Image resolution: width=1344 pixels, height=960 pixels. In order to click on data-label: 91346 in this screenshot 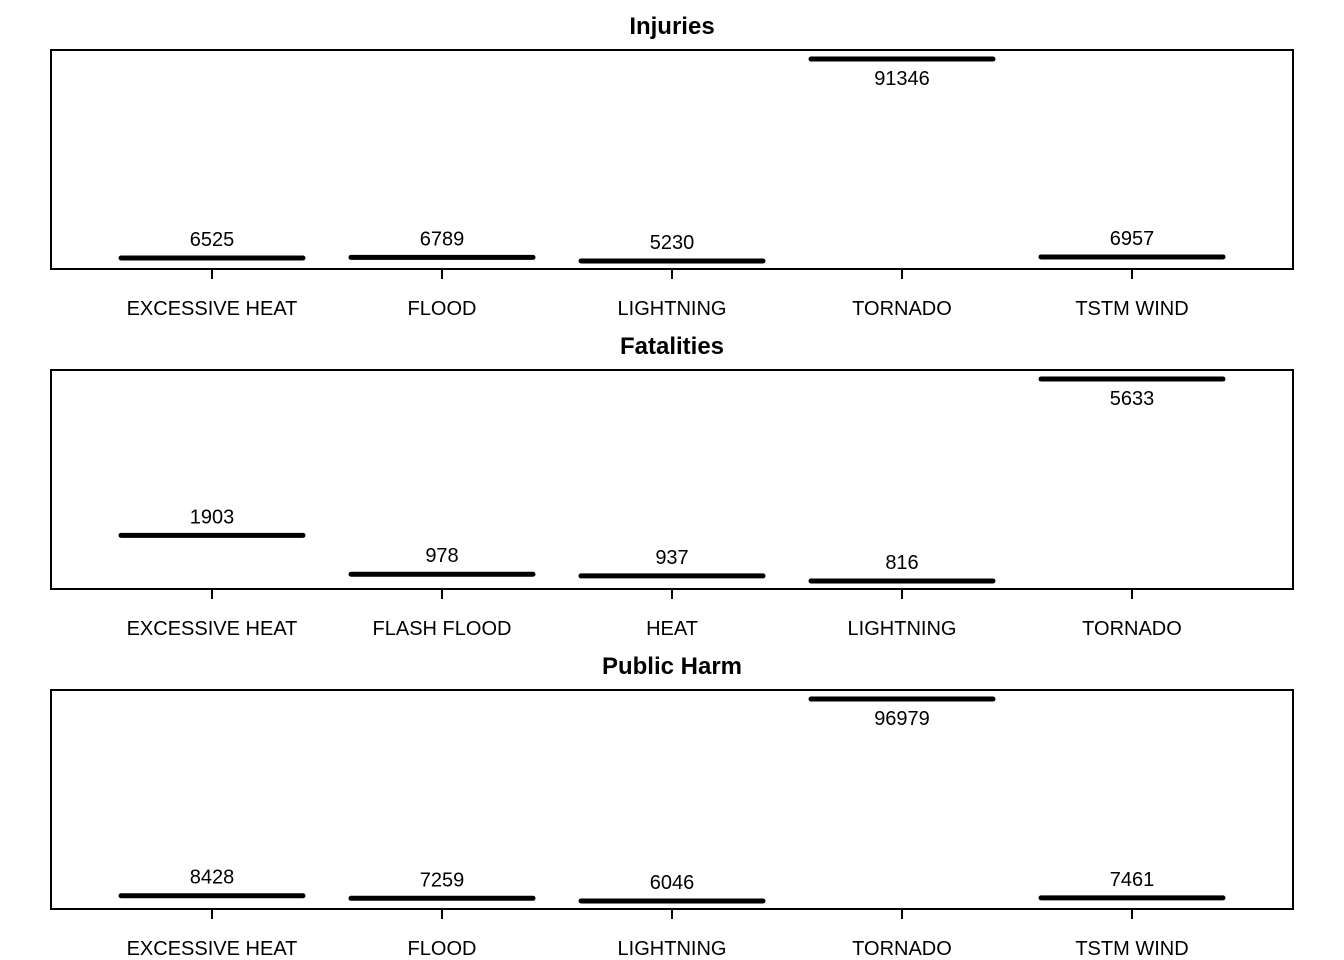, I will do `click(902, 79)`.